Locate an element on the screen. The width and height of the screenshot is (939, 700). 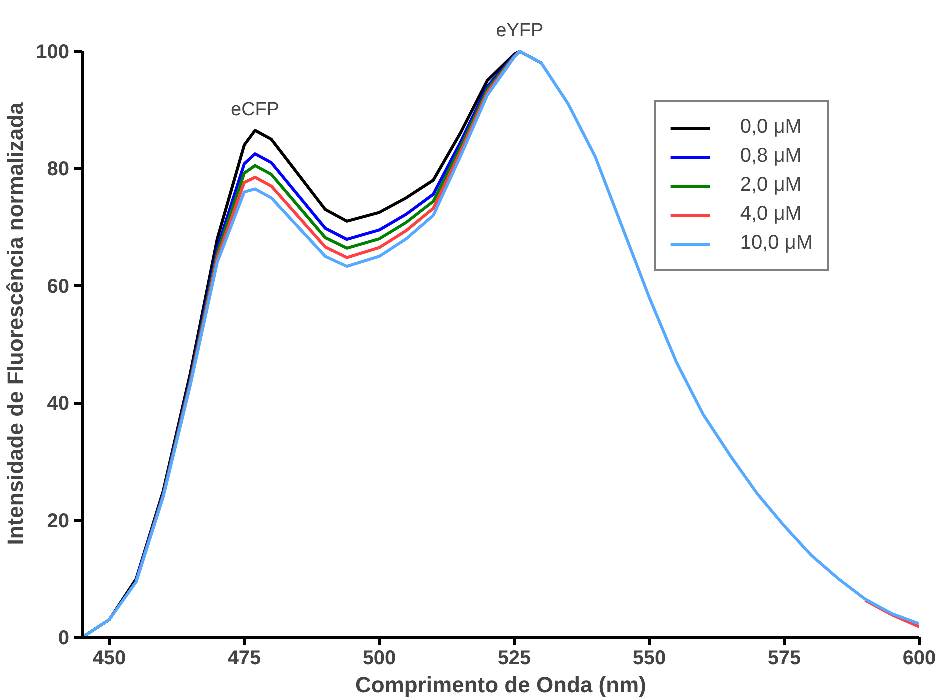
x-tick-label: 575 is located at coordinates (785, 659).